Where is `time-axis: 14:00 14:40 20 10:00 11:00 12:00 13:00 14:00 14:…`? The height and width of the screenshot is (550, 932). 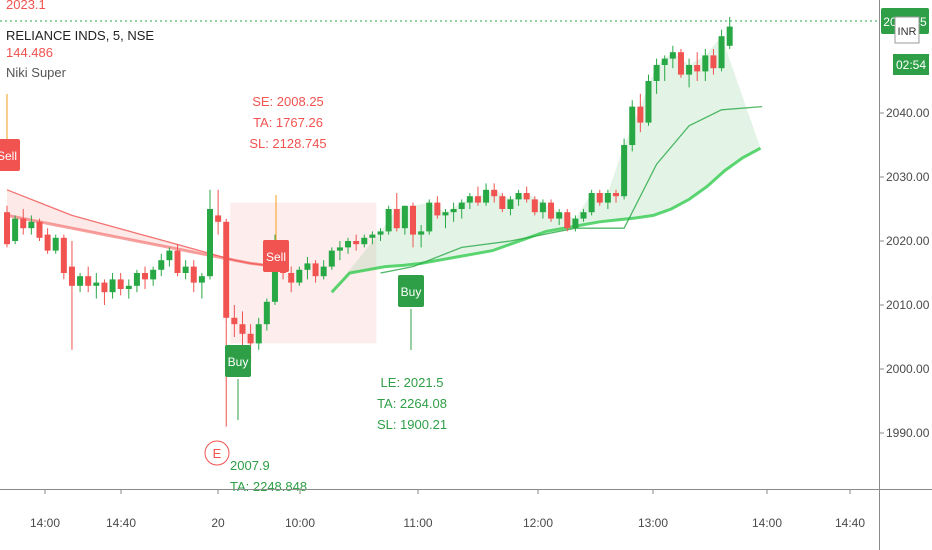
time-axis: 14:00 14:40 20 10:00 11:00 12:00 13:00 14:00 14:… is located at coordinates (447, 509).